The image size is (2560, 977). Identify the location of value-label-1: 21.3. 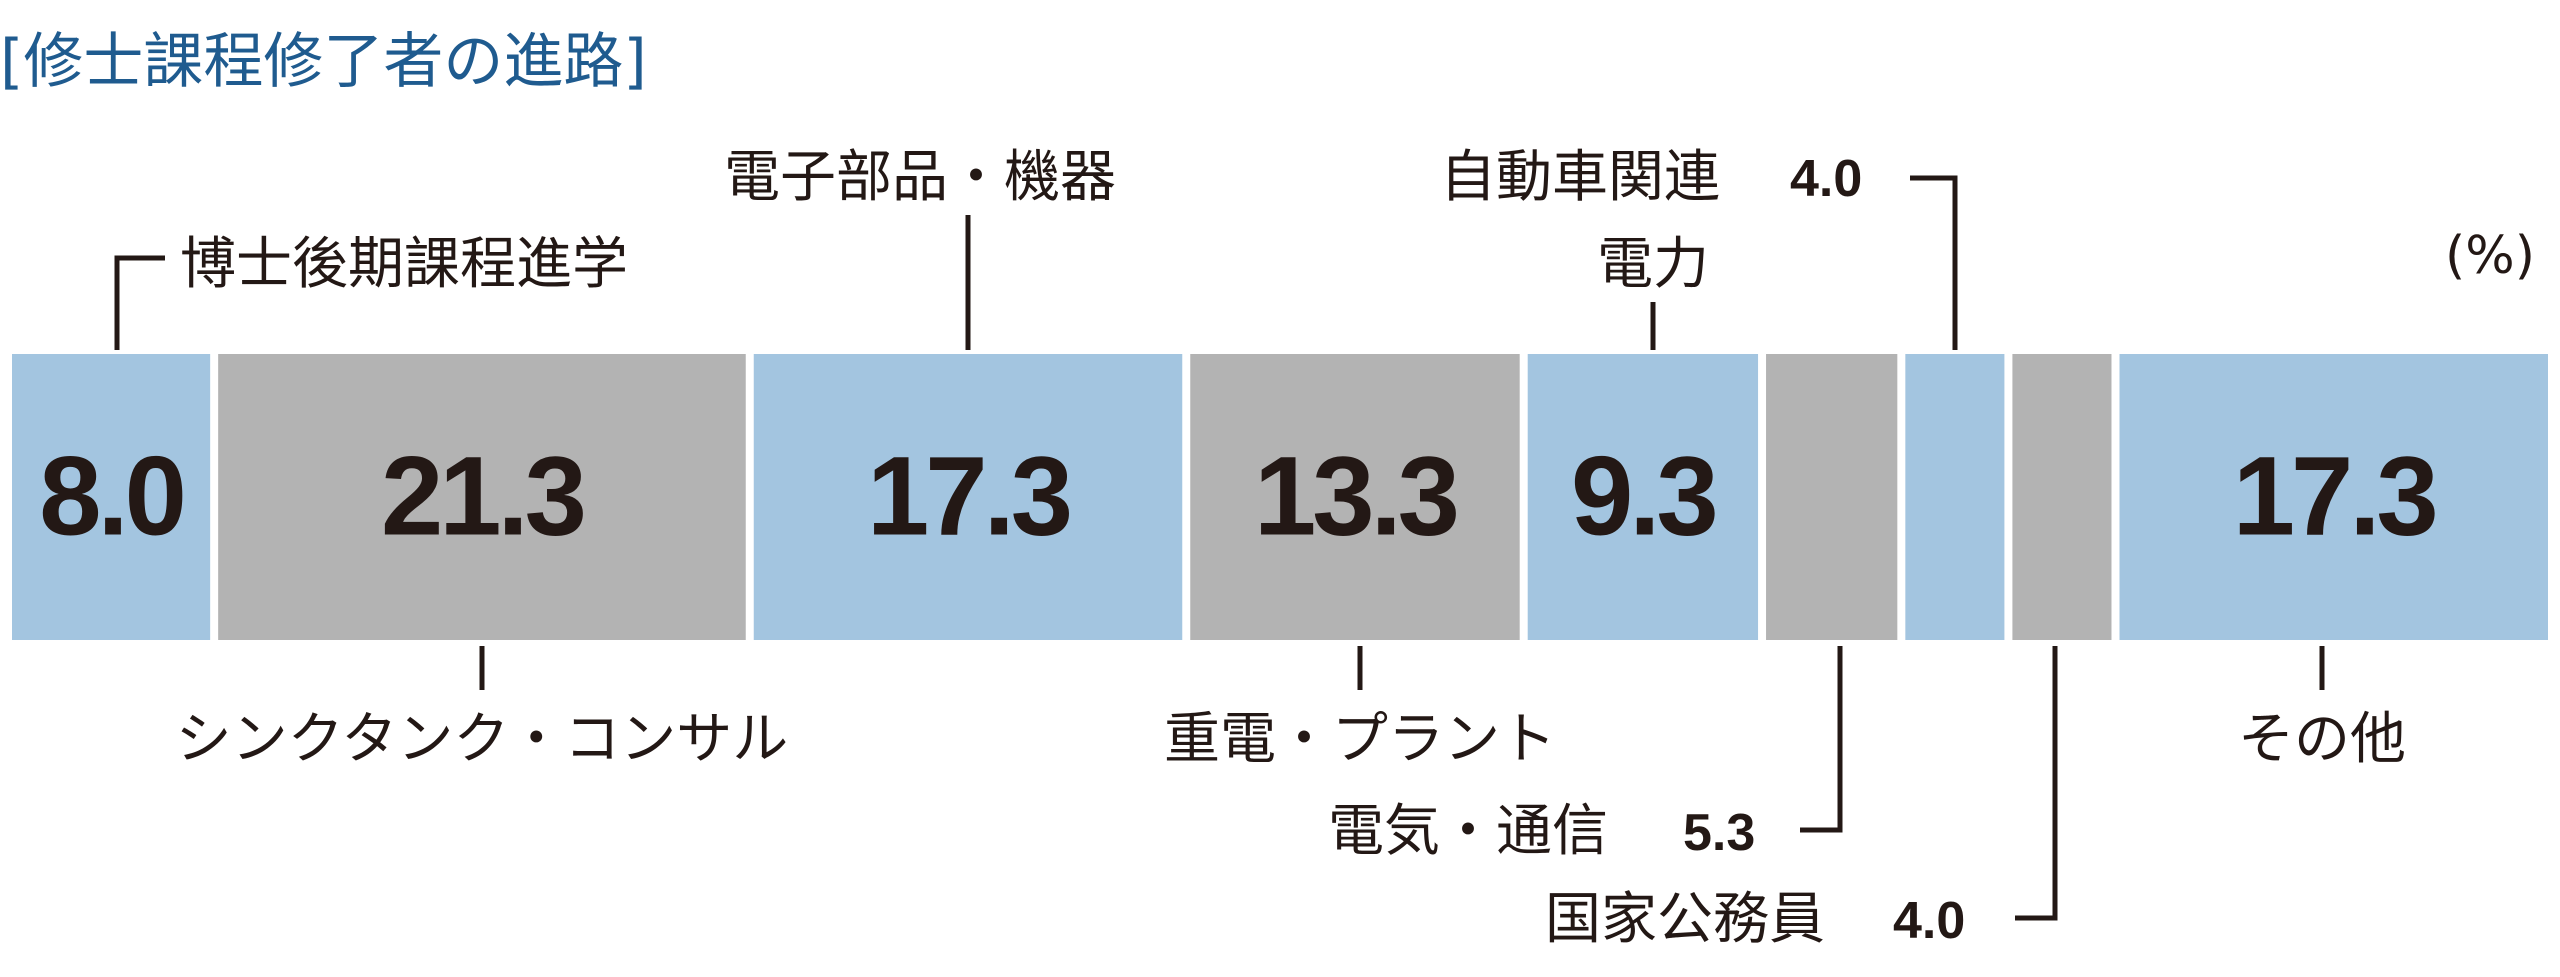
(482, 496).